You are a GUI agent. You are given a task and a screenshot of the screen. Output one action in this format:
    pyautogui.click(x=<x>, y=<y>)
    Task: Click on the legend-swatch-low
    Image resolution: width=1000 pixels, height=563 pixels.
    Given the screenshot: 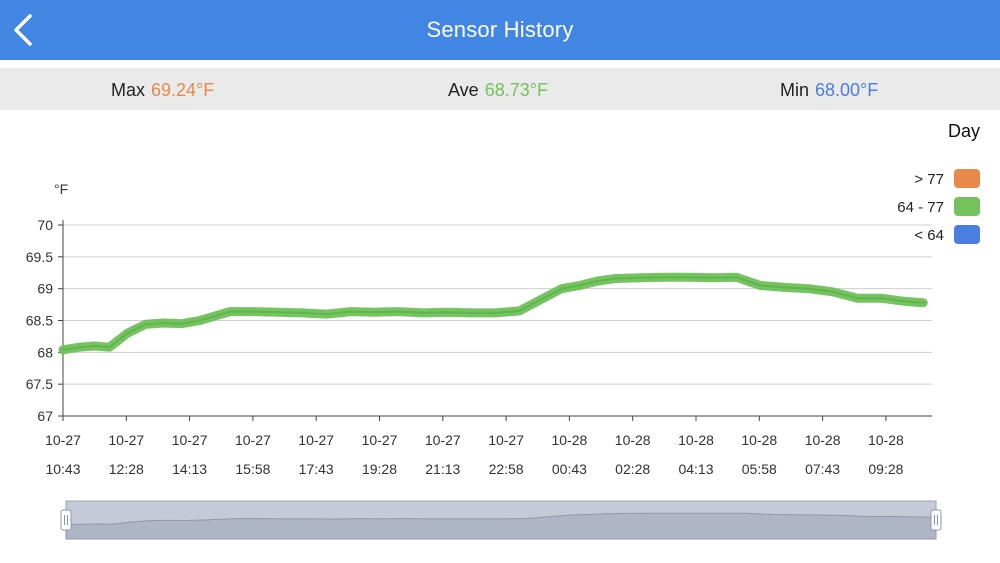 What is the action you would take?
    pyautogui.click(x=967, y=234)
    